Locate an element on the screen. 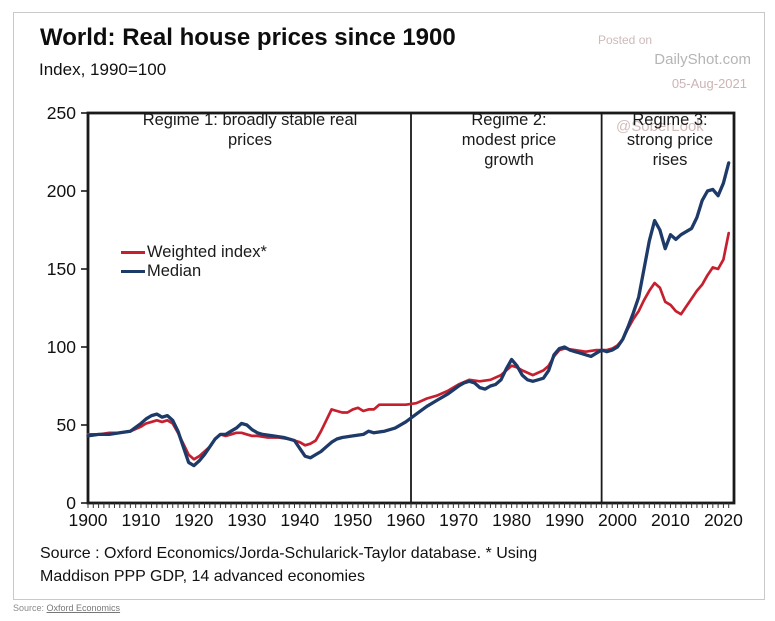 This screenshot has height=621, width=775. watermark-handle: @SoberLook is located at coordinates (660, 126).